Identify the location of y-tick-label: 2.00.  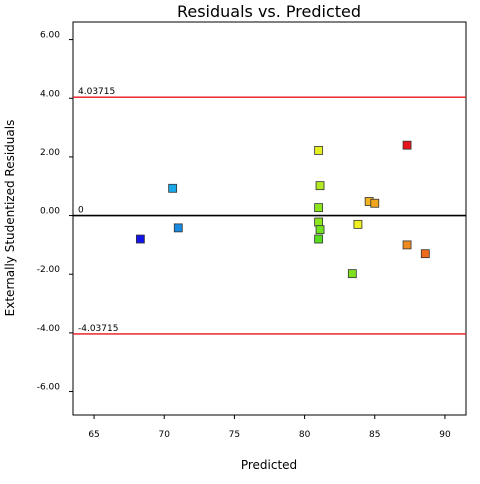
(50, 153).